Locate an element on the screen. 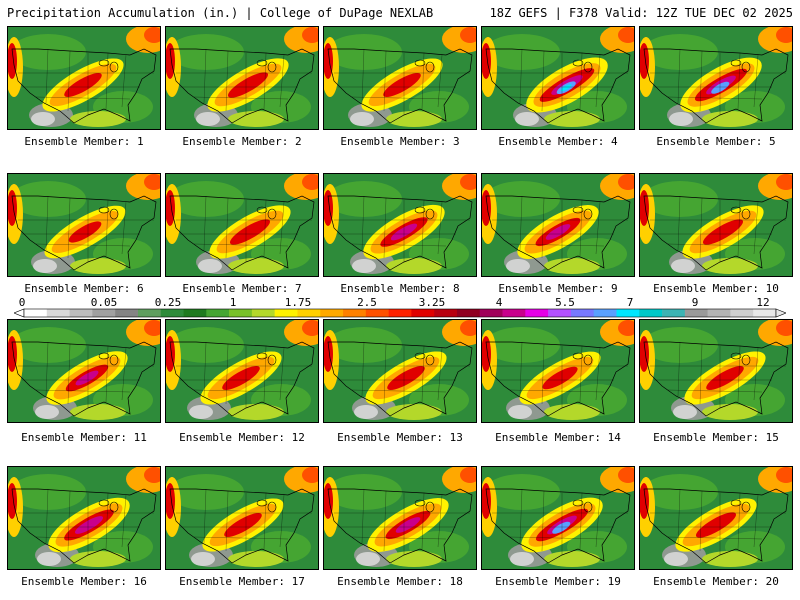  scale-tick-label: 7 is located at coordinates (630, 302).